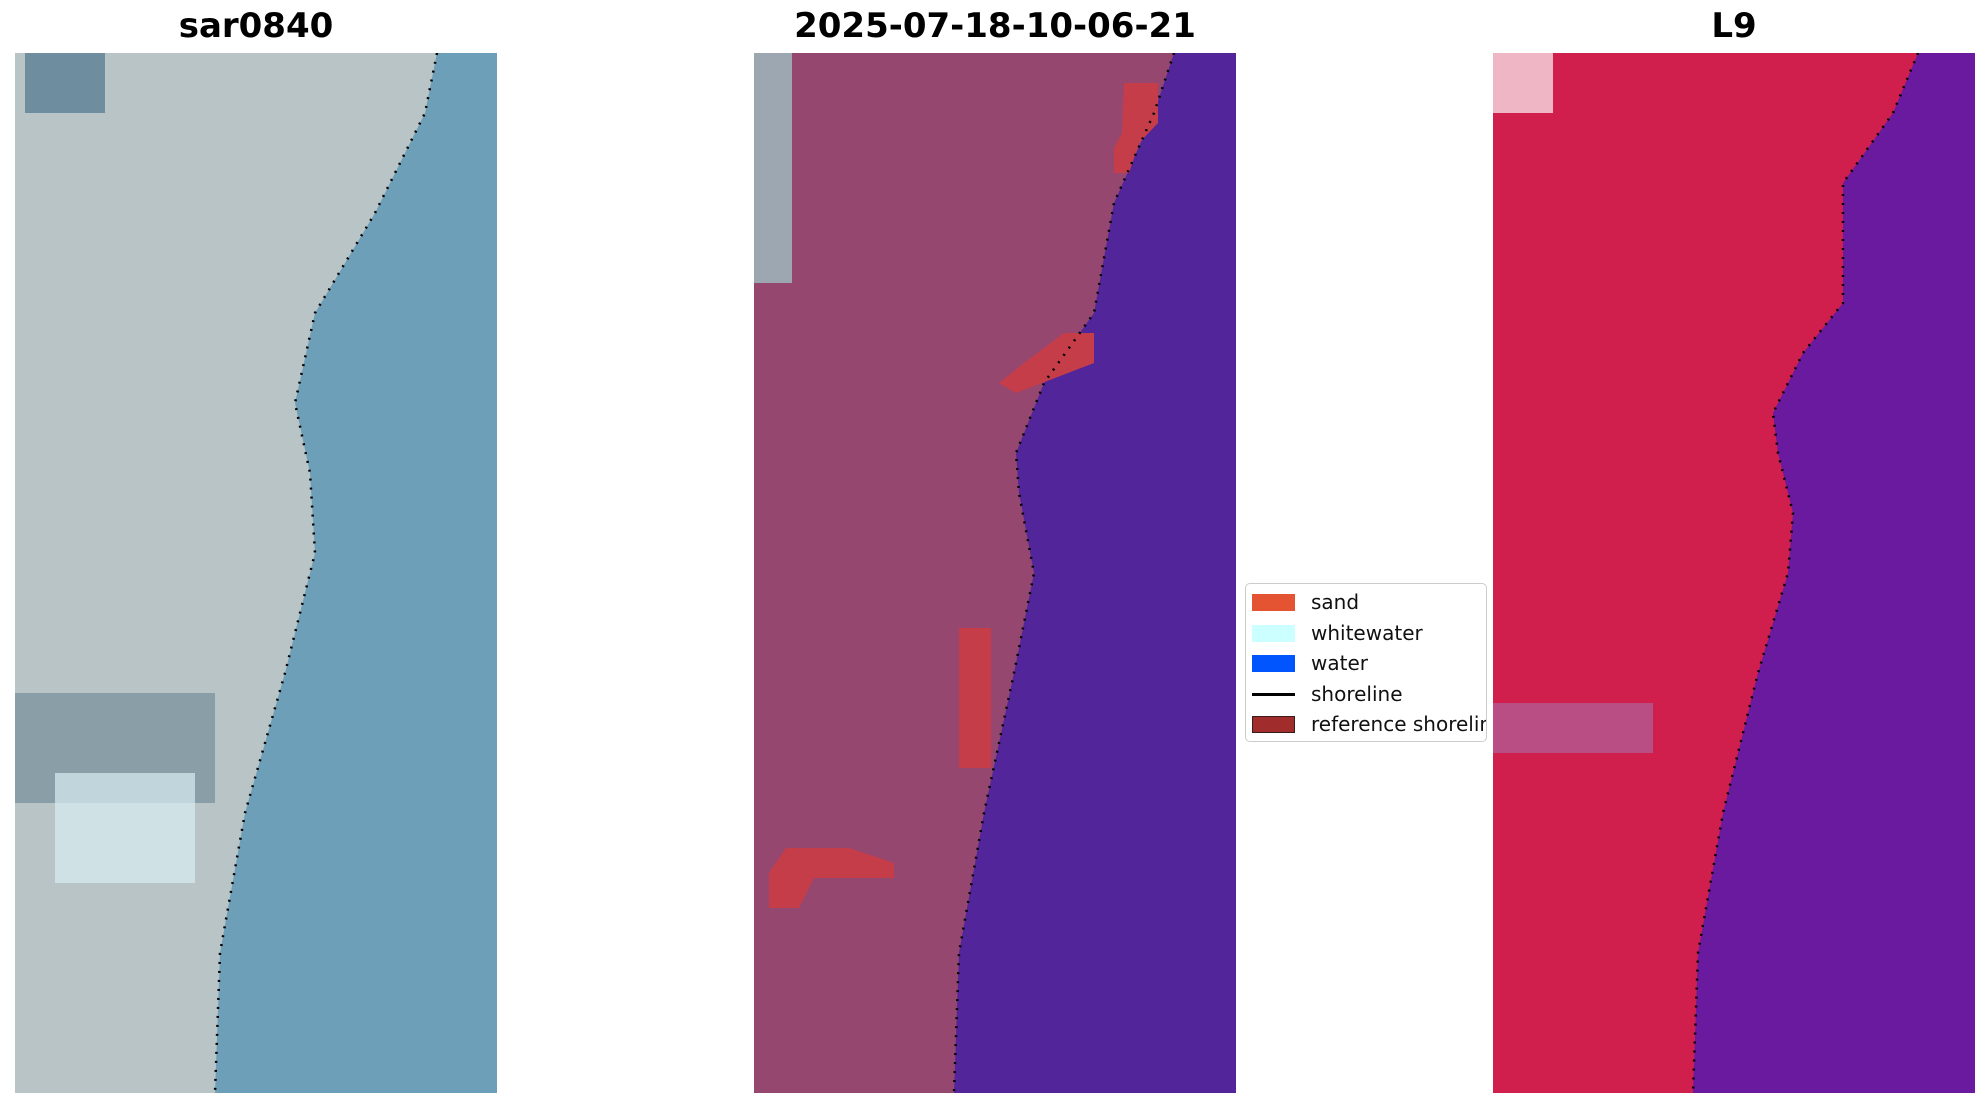  What do you see at coordinates (326, 573) in the screenshot?
I see `rgb-shoreline` at bounding box center [326, 573].